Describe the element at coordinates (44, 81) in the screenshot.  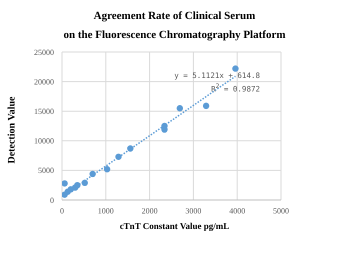
I see `y-tick-label: 20000` at that location.